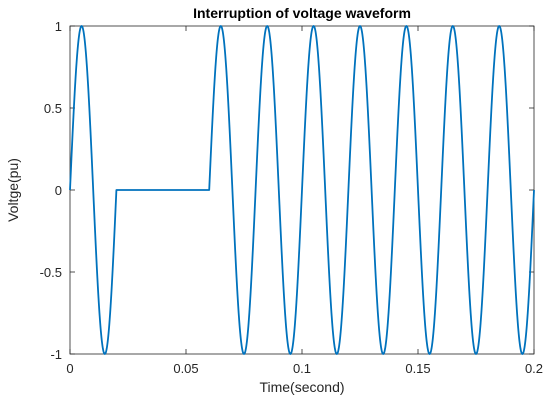 The height and width of the screenshot is (405, 550). Describe the element at coordinates (185, 368) in the screenshot. I see `x-tick-label-1: 0.05` at that location.